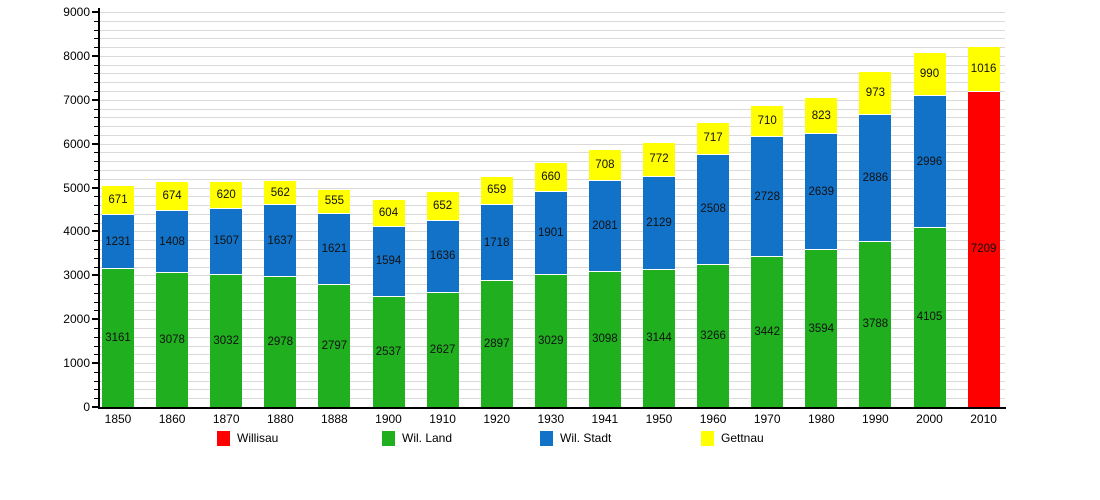  I want to click on value-label: 1718, so click(496, 242).